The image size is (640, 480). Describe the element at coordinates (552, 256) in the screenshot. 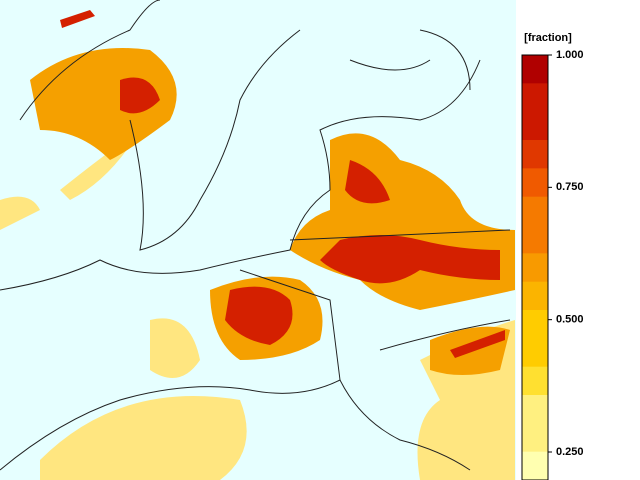

I see `colorbar: [fraction] 1.000 0.750 0.500 0.250` at that location.